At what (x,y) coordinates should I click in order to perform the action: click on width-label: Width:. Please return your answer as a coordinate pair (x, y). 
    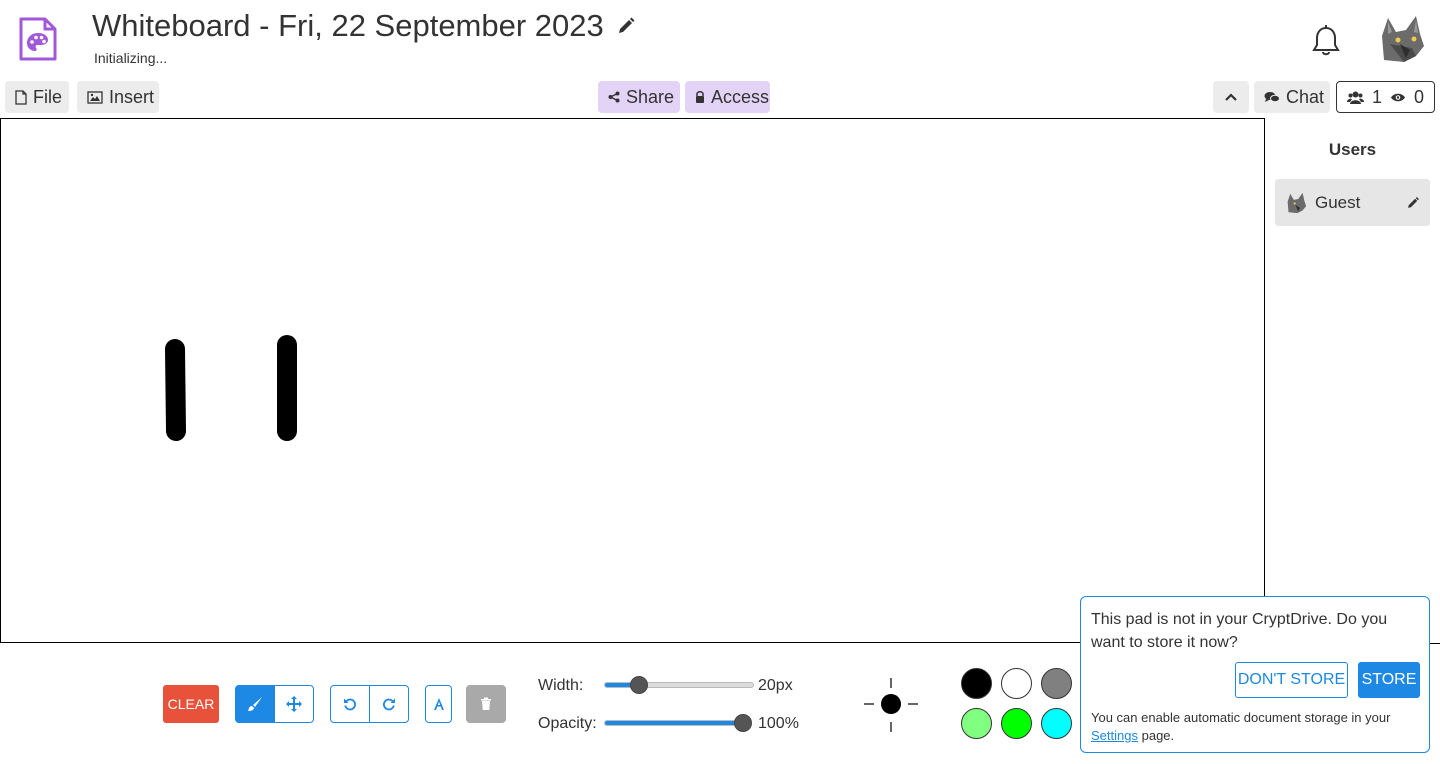
    Looking at the image, I should click on (561, 685).